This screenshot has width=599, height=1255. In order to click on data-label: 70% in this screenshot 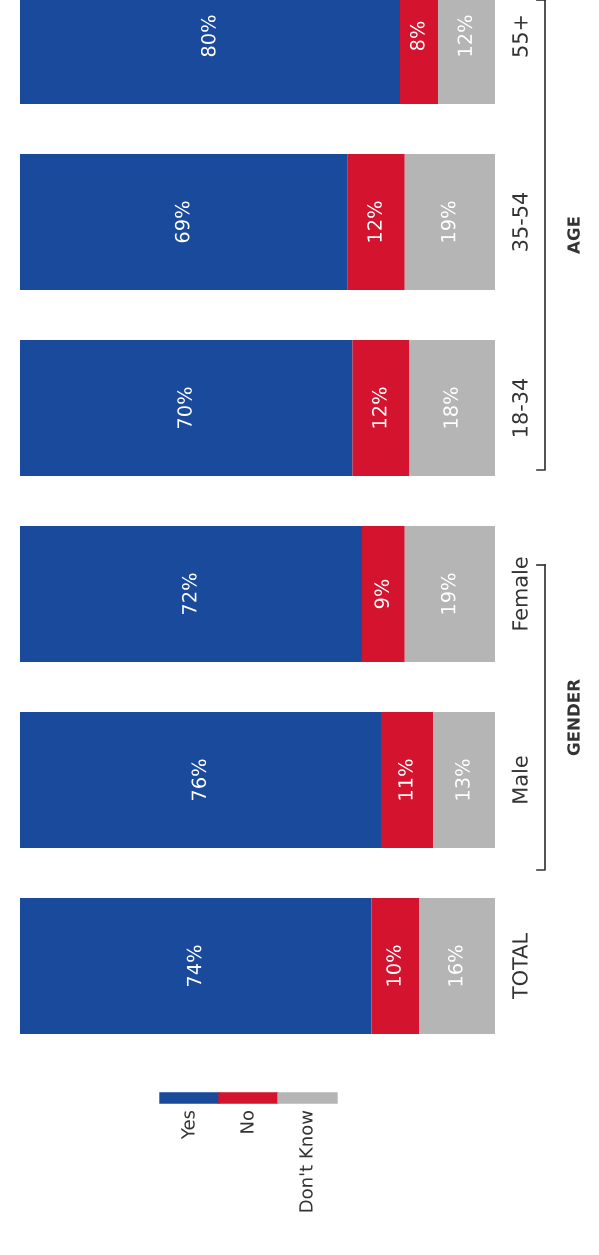, I will do `click(184, 408)`.